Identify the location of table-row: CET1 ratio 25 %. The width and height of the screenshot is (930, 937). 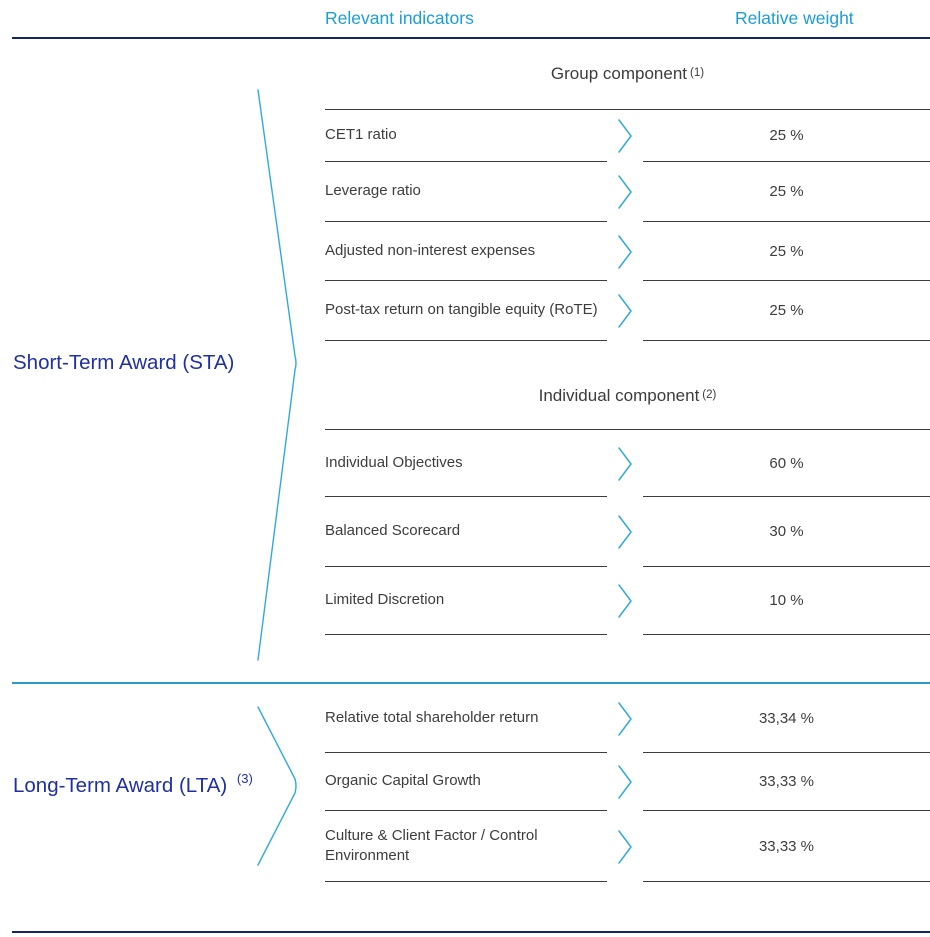
(627, 136).